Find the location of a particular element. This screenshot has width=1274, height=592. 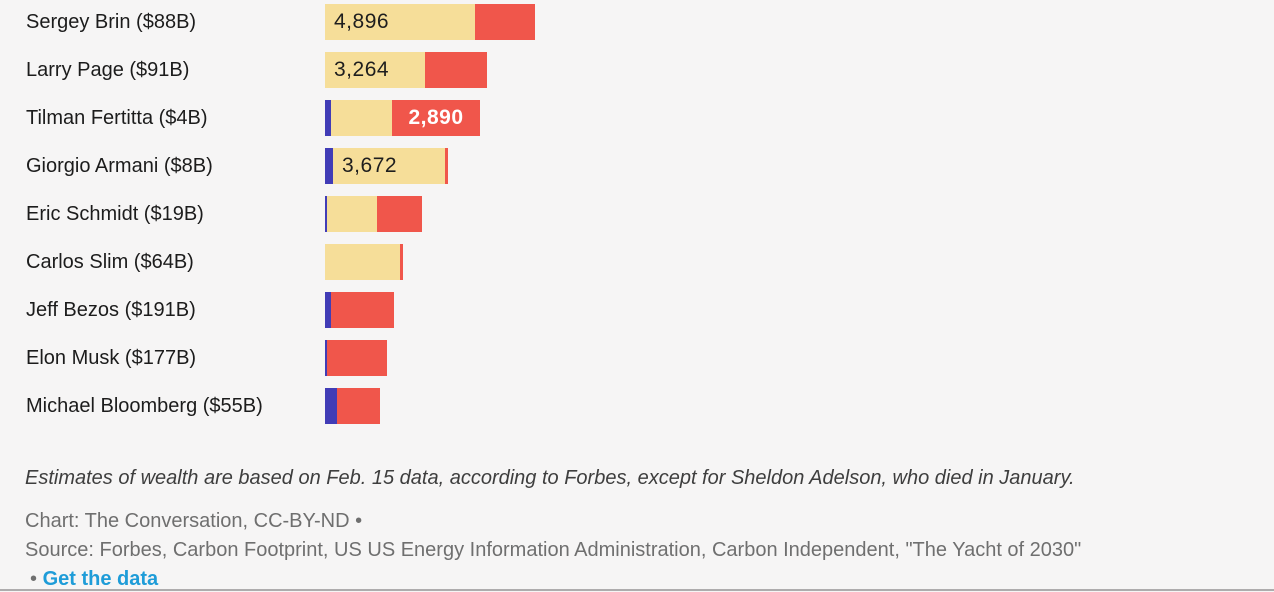

bar-segment-yellow: 4,896 is located at coordinates (400, 22).